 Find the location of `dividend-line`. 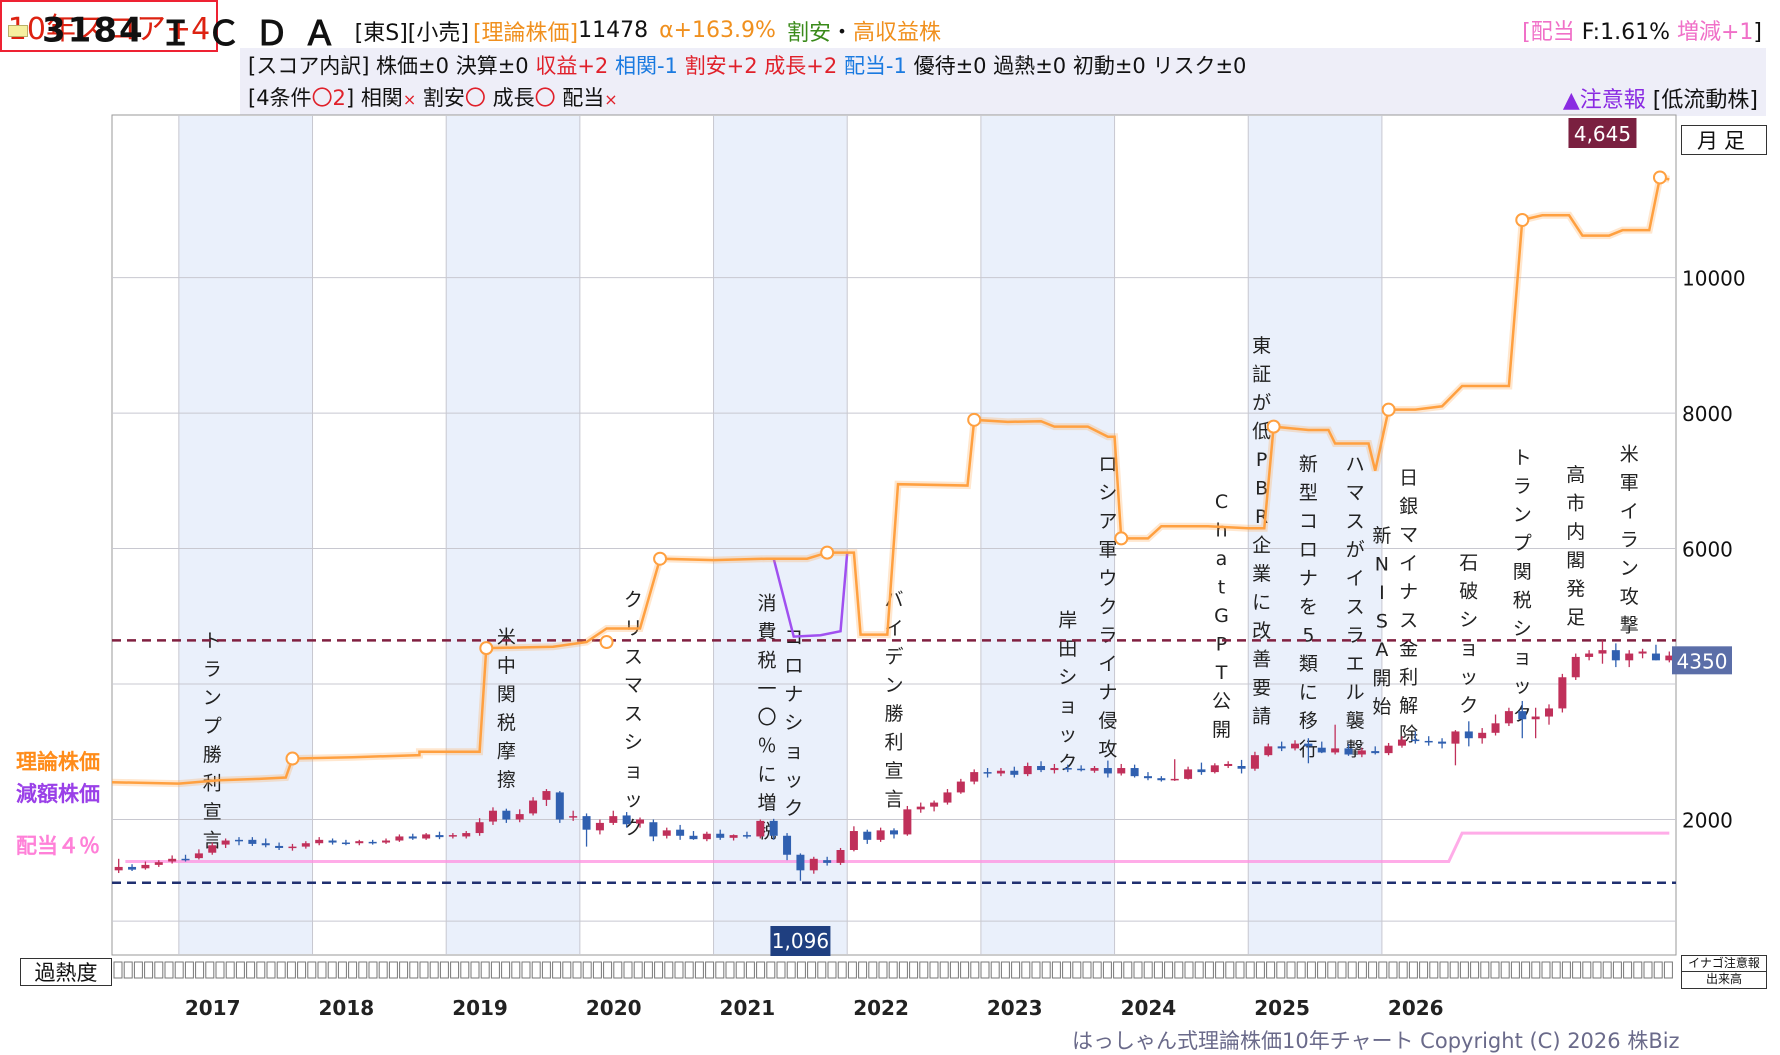

dividend-line is located at coordinates (897, 847).